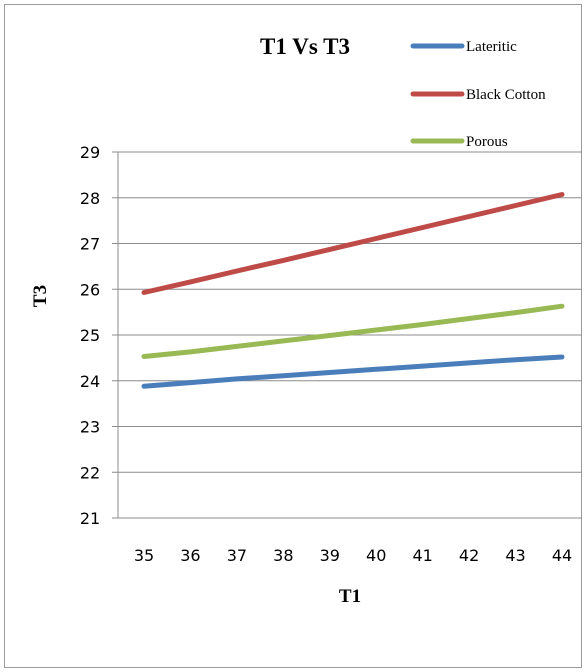 This screenshot has width=587, height=672. Describe the element at coordinates (90, 427) in the screenshot. I see `y-tick-label: 23` at that location.